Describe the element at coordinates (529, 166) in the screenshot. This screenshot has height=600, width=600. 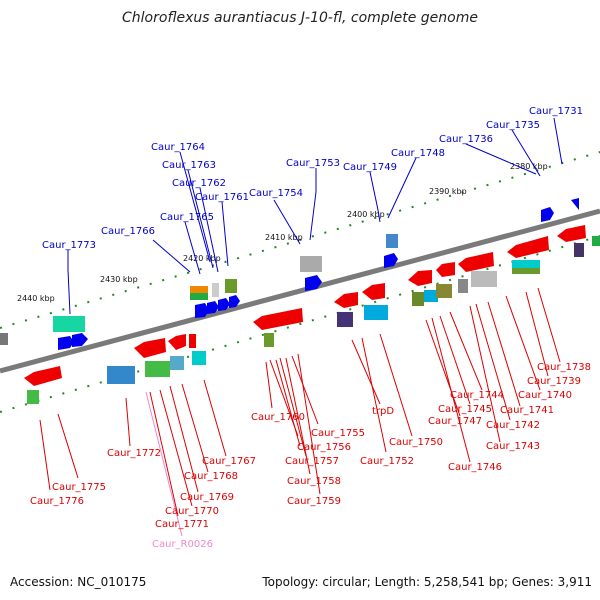
I see `scale-label-2380: 2380 kbp` at that location.